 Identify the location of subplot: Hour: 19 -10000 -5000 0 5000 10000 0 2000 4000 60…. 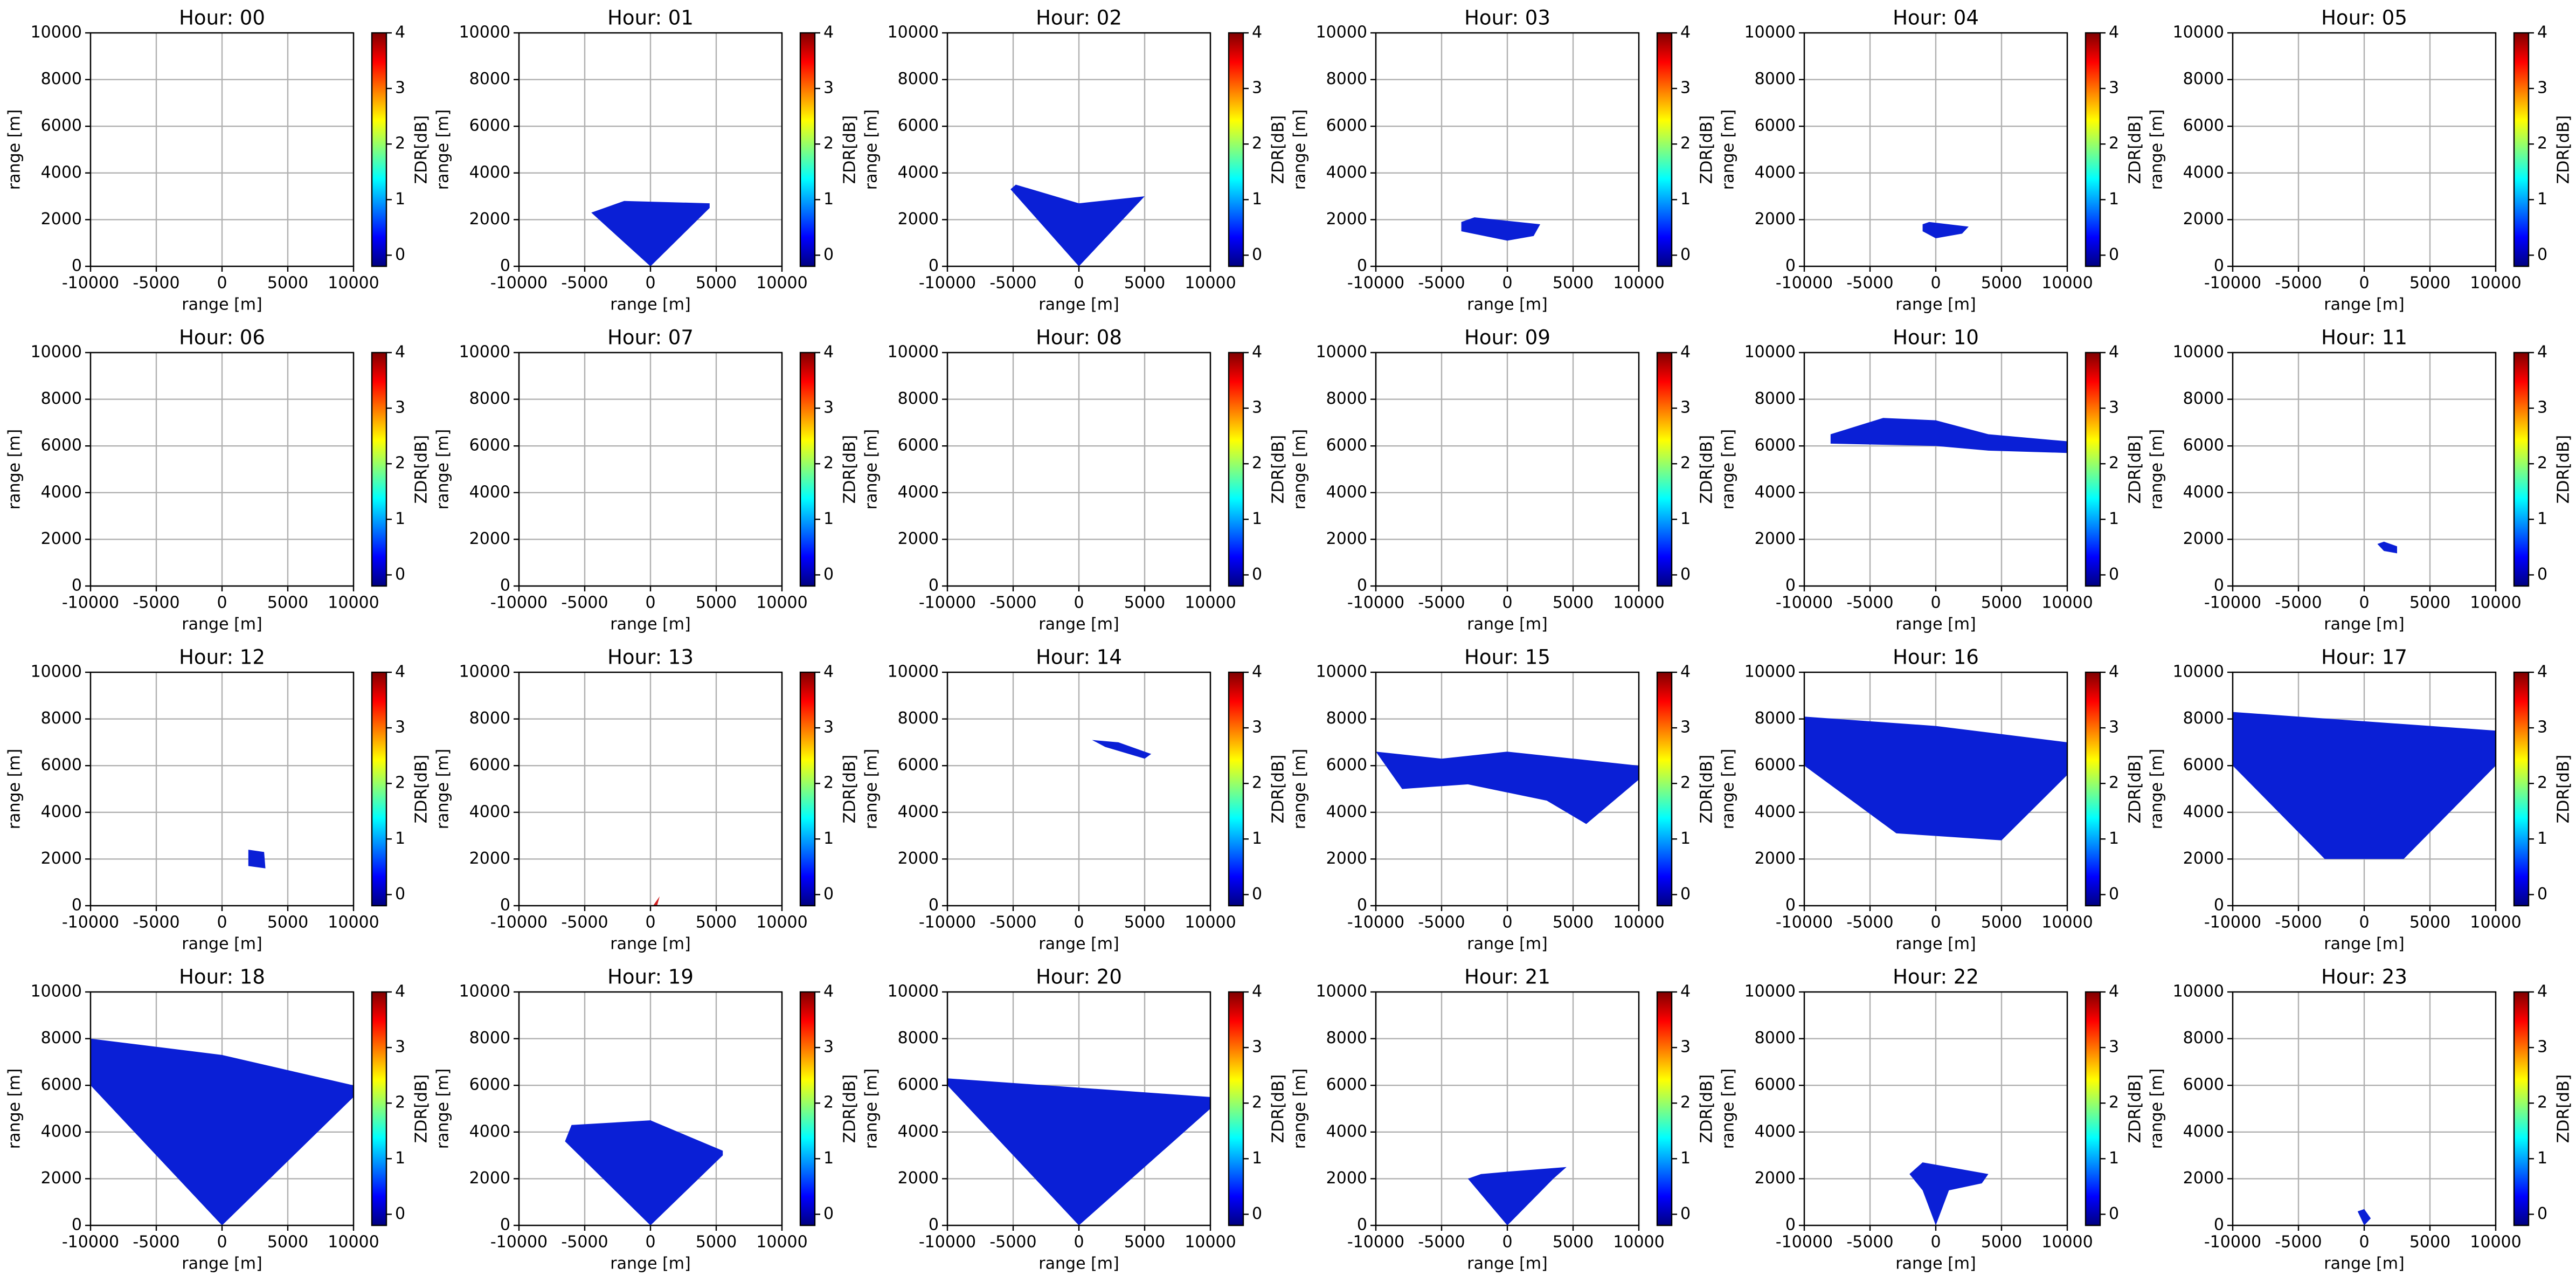
(647, 1119).